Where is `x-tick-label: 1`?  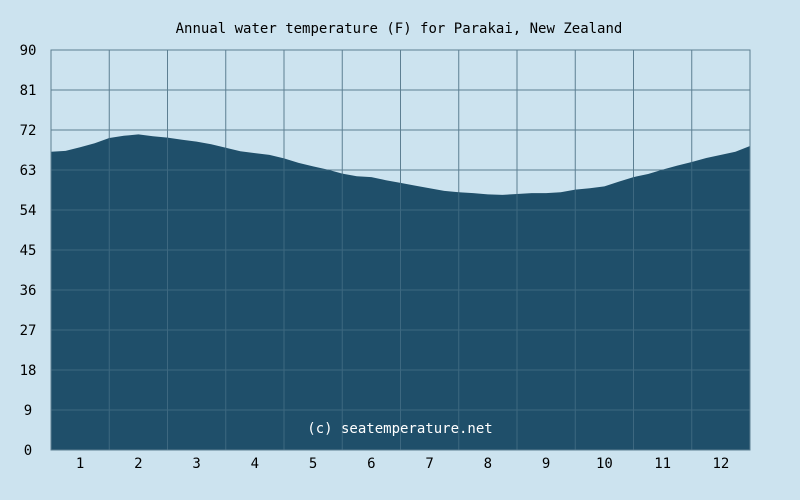
x-tick-label: 1 is located at coordinates (80, 464).